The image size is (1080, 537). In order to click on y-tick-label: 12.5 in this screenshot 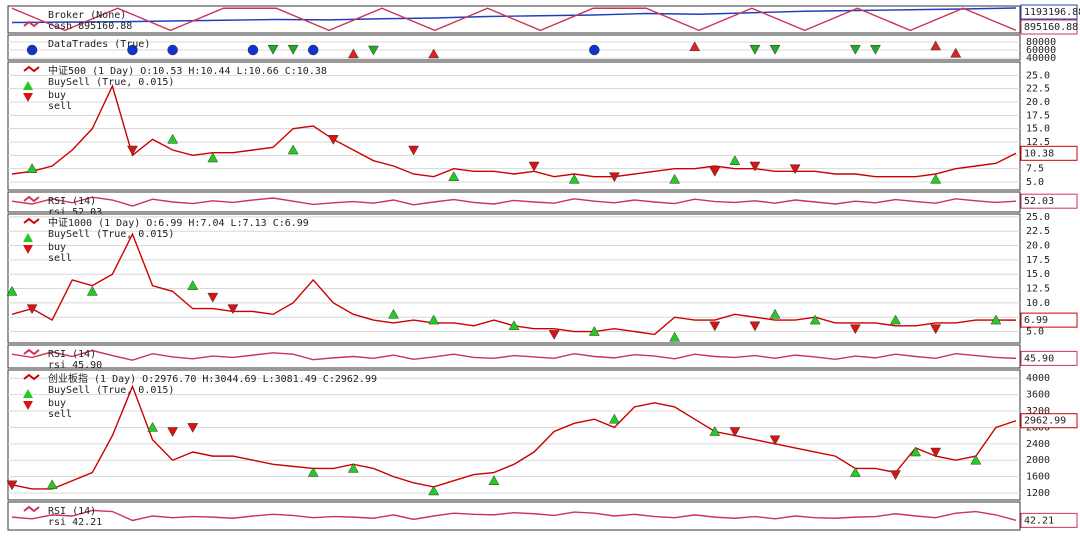, I will do `click(1038, 289)`.